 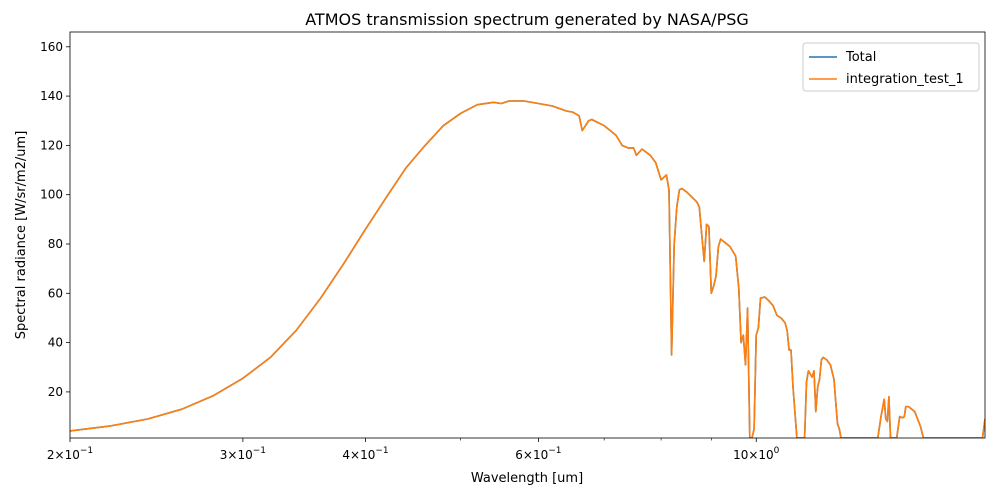 I want to click on y-tick-label: 40, so click(x=55, y=343).